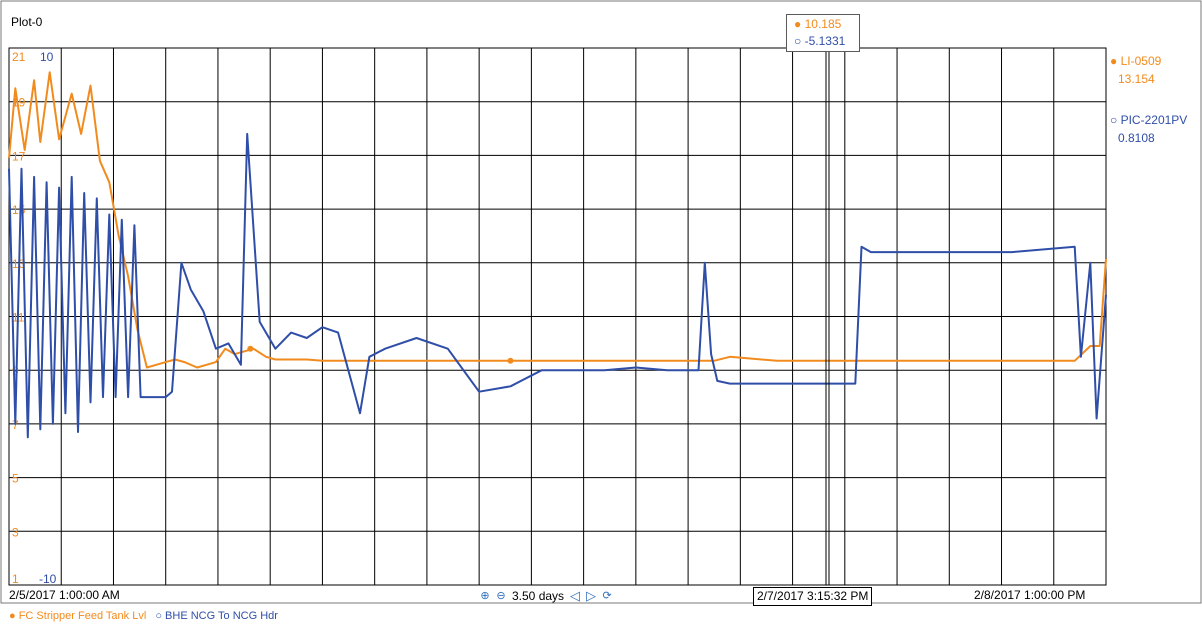 This screenshot has width=1202, height=625. I want to click on cursor-blue-value-text: -5.1331, so click(825, 41).